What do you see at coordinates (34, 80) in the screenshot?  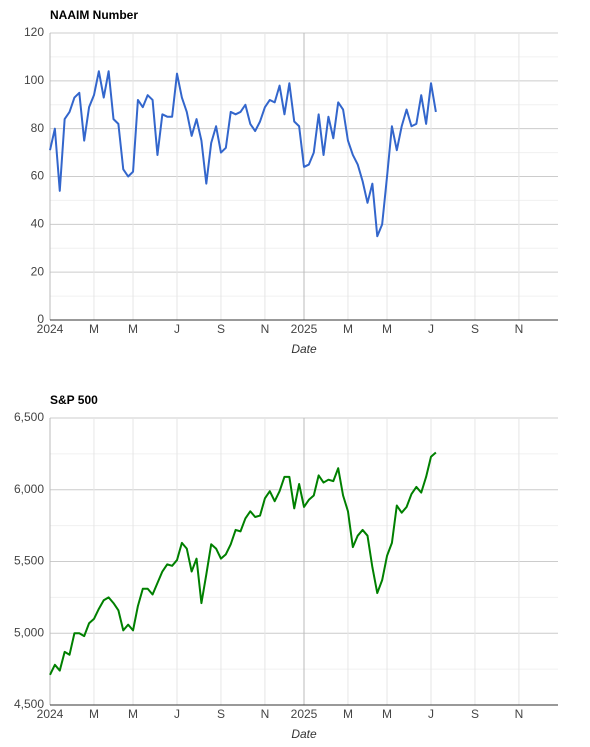 I see `y-tick-label: 100` at bounding box center [34, 80].